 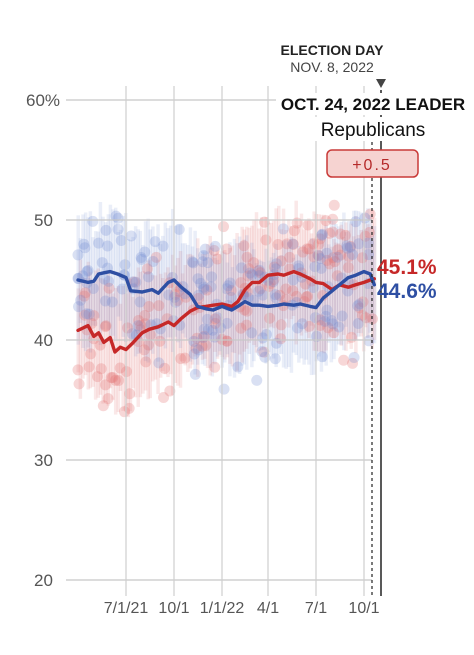 I want to click on leader-margin-badge, so click(x=372, y=163).